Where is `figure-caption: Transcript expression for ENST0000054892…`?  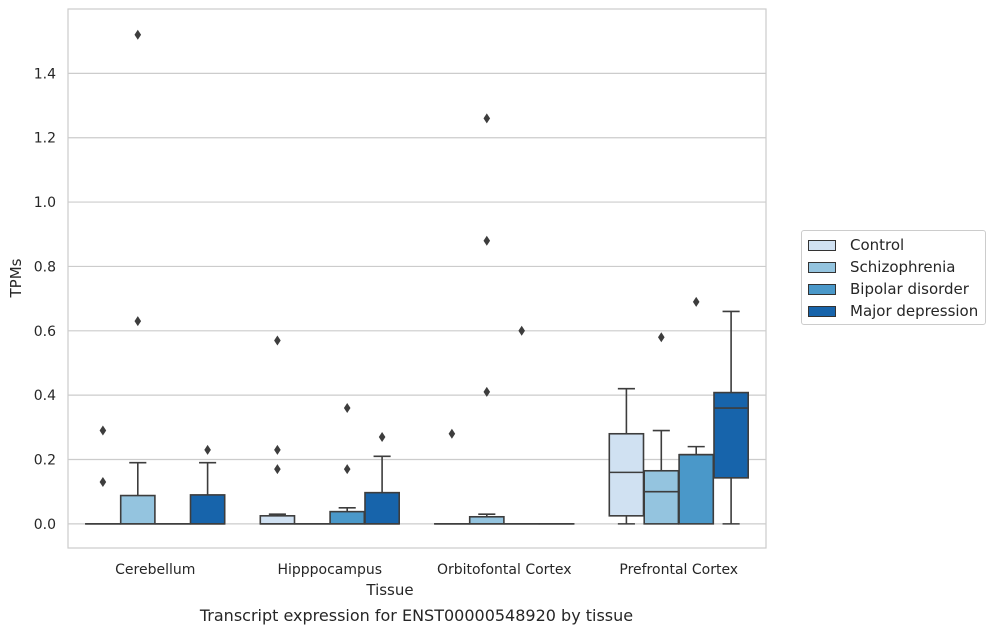
figure-caption: Transcript expression for ENST0000054892… is located at coordinates (416, 615).